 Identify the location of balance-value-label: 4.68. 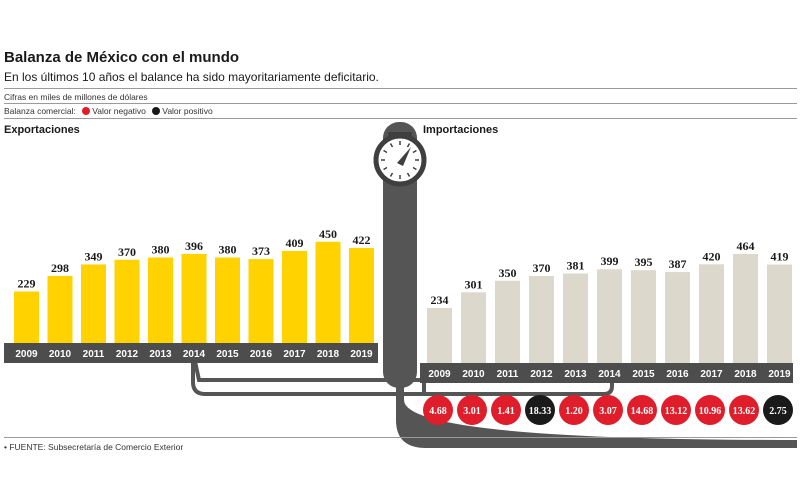
(438, 411).